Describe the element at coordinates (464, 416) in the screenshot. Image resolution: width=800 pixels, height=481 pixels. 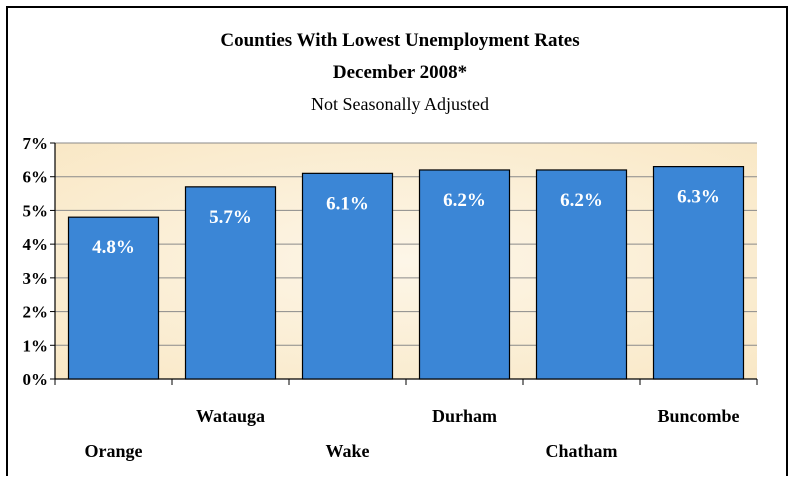
I see `x-category-label: Durham` at that location.